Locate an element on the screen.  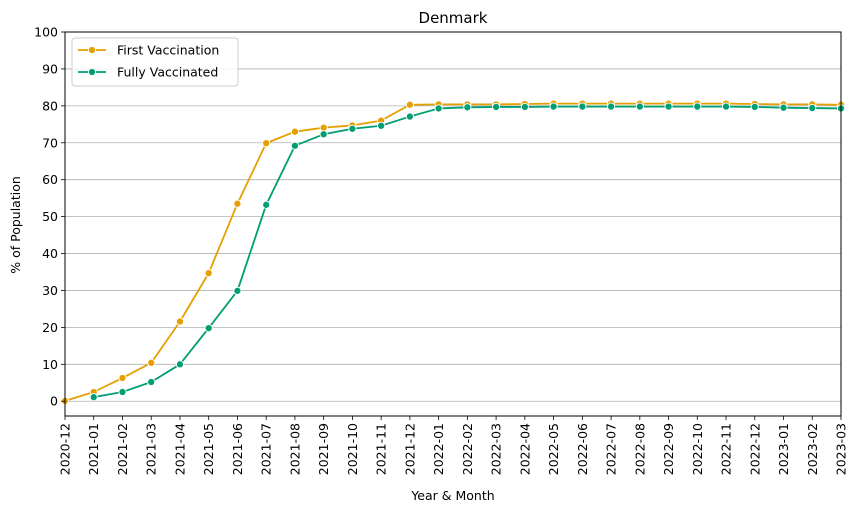
legend-marker-first-vaccination is located at coordinates (92, 50).